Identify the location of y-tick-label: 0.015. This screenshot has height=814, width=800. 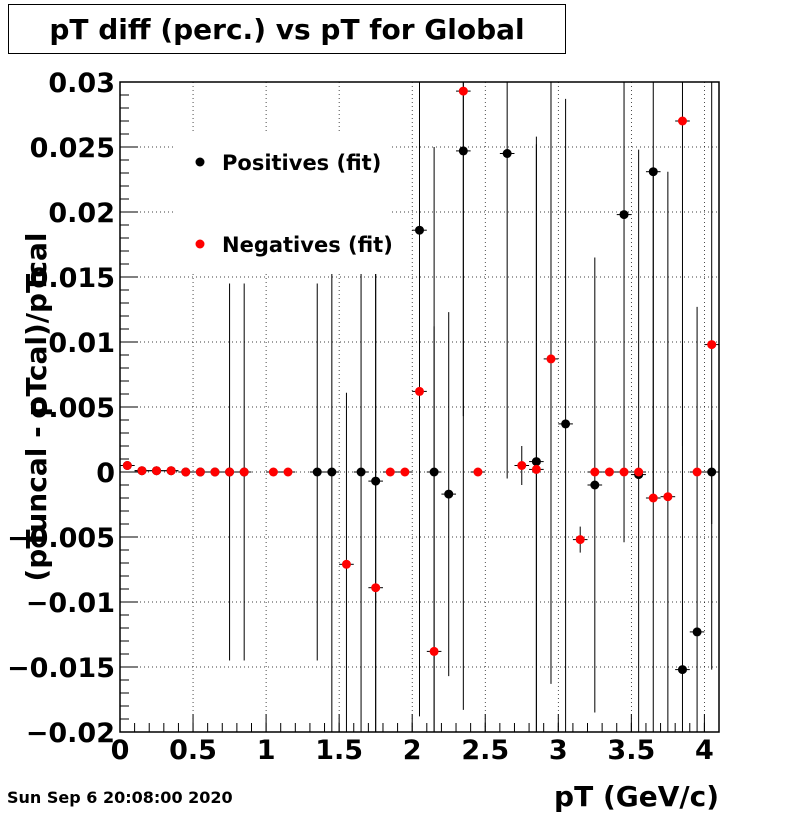
(72, 278).